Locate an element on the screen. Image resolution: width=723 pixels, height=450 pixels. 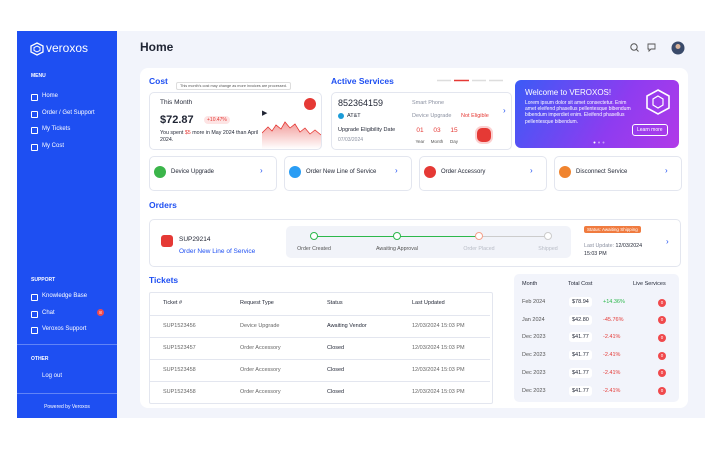
step-label: Order Created is located at coordinates (314, 249).